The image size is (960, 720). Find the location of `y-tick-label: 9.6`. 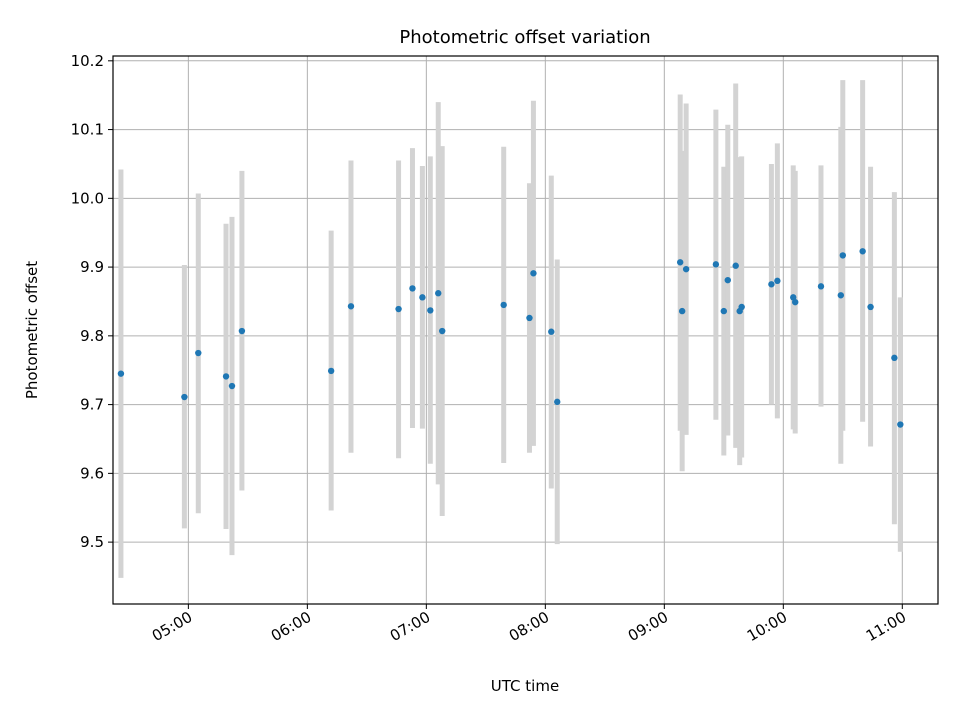

y-tick-label: 9.6 is located at coordinates (92, 473).